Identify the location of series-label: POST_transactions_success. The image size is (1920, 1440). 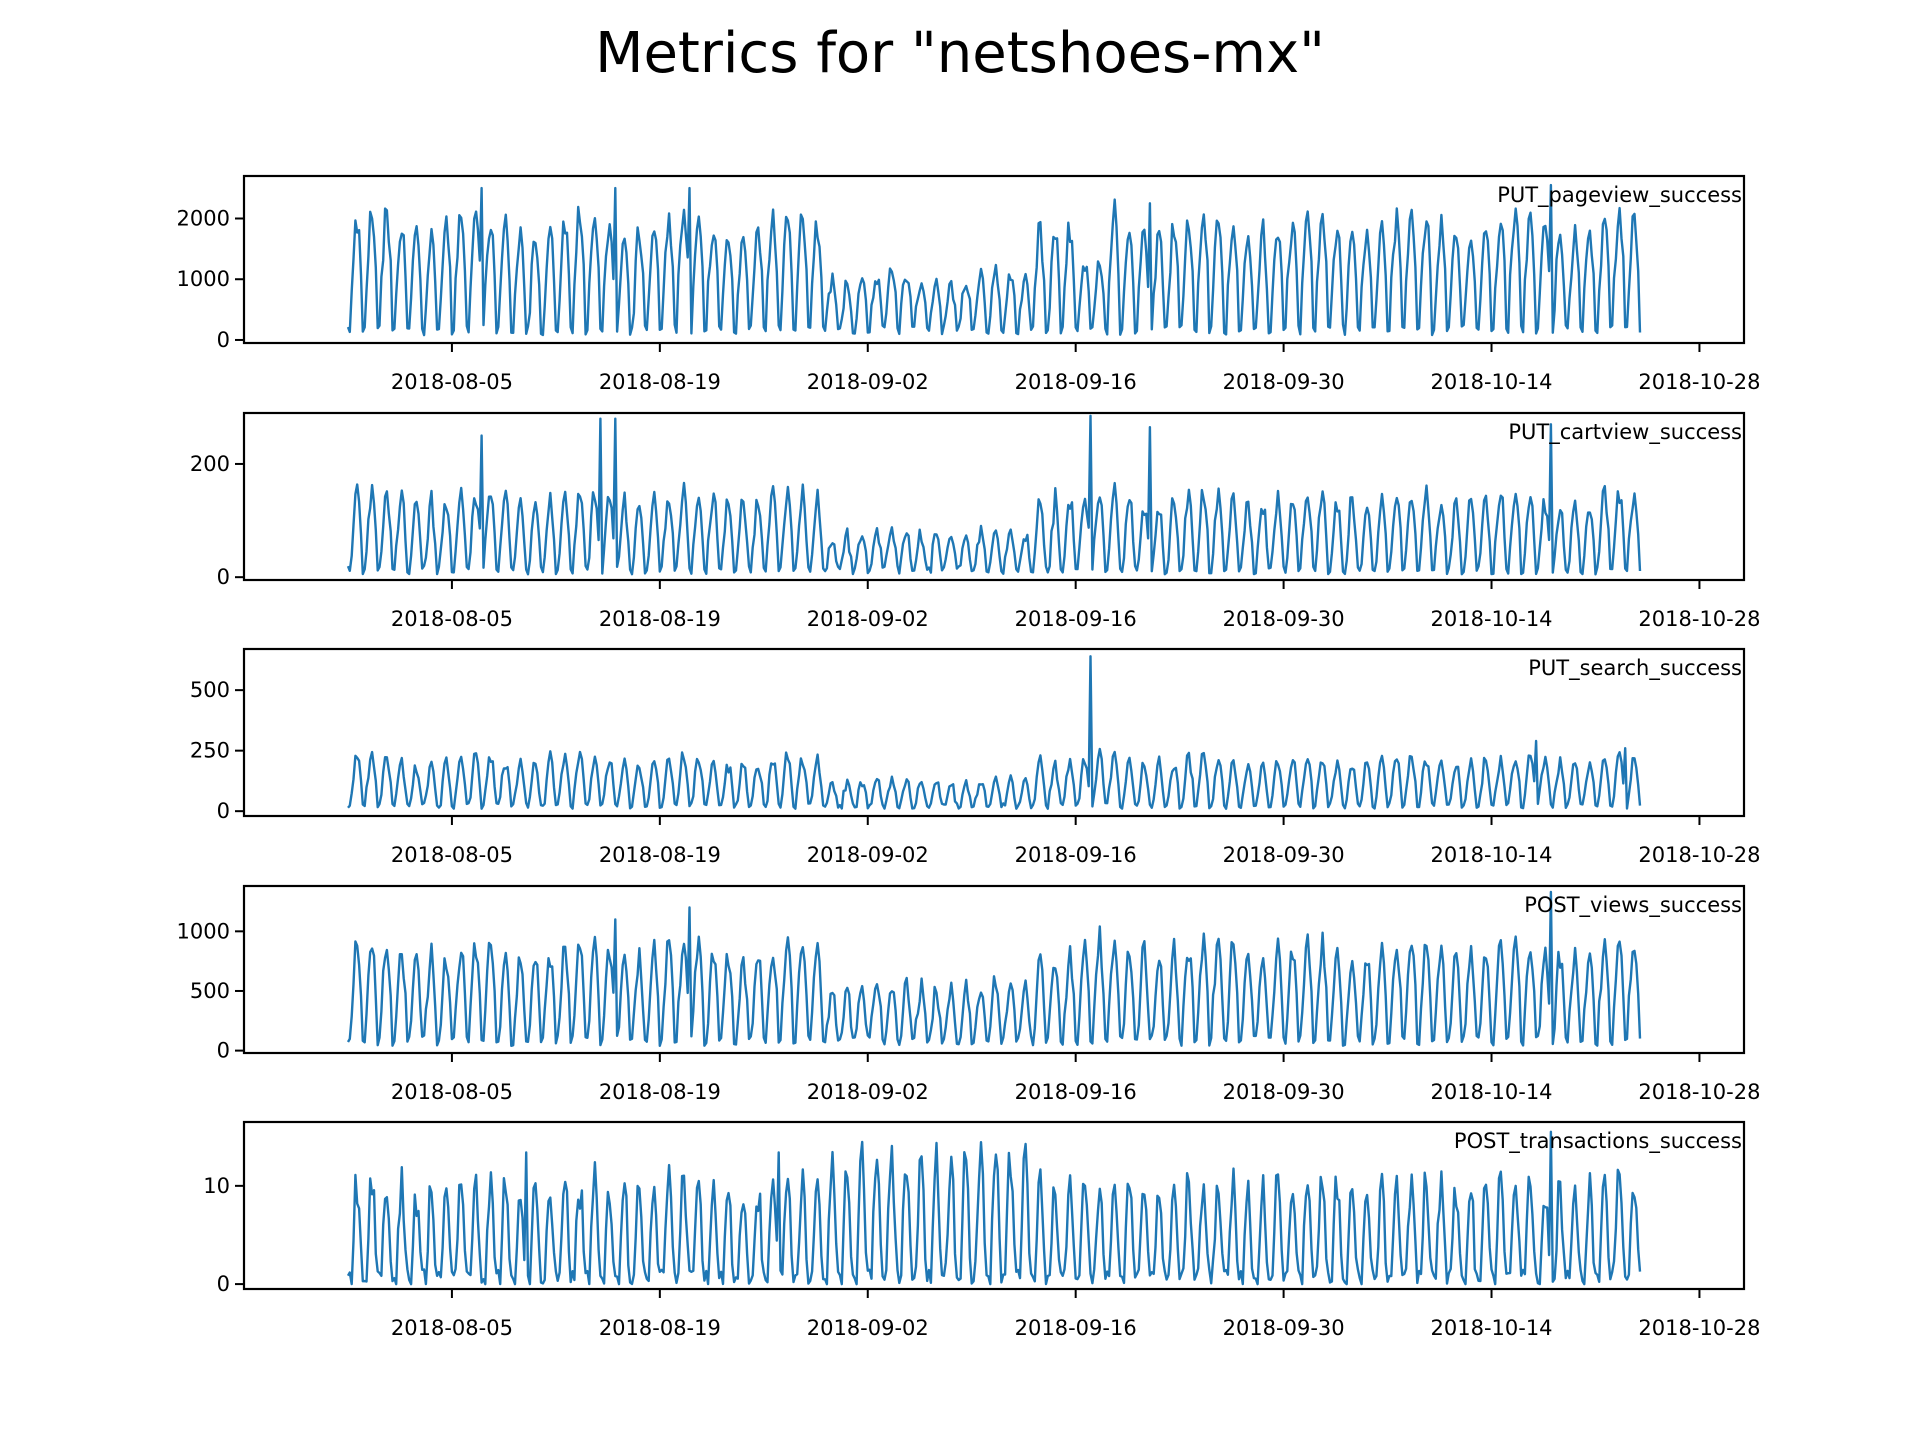
(1598, 1141).